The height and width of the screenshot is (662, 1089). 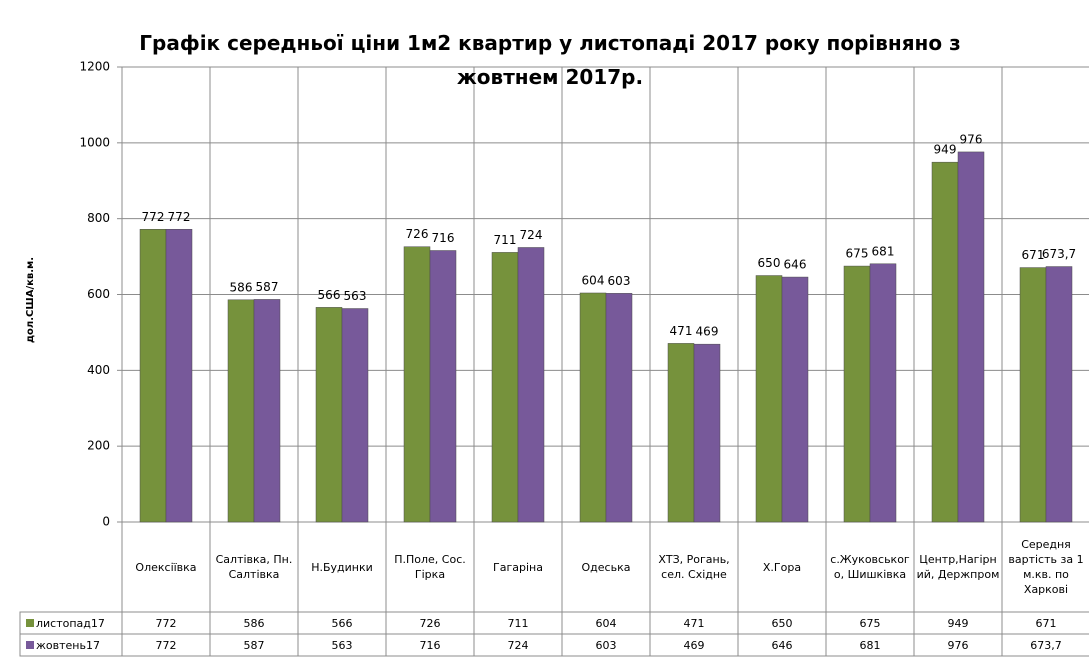 I want to click on data-label: 646, so click(x=795, y=265).